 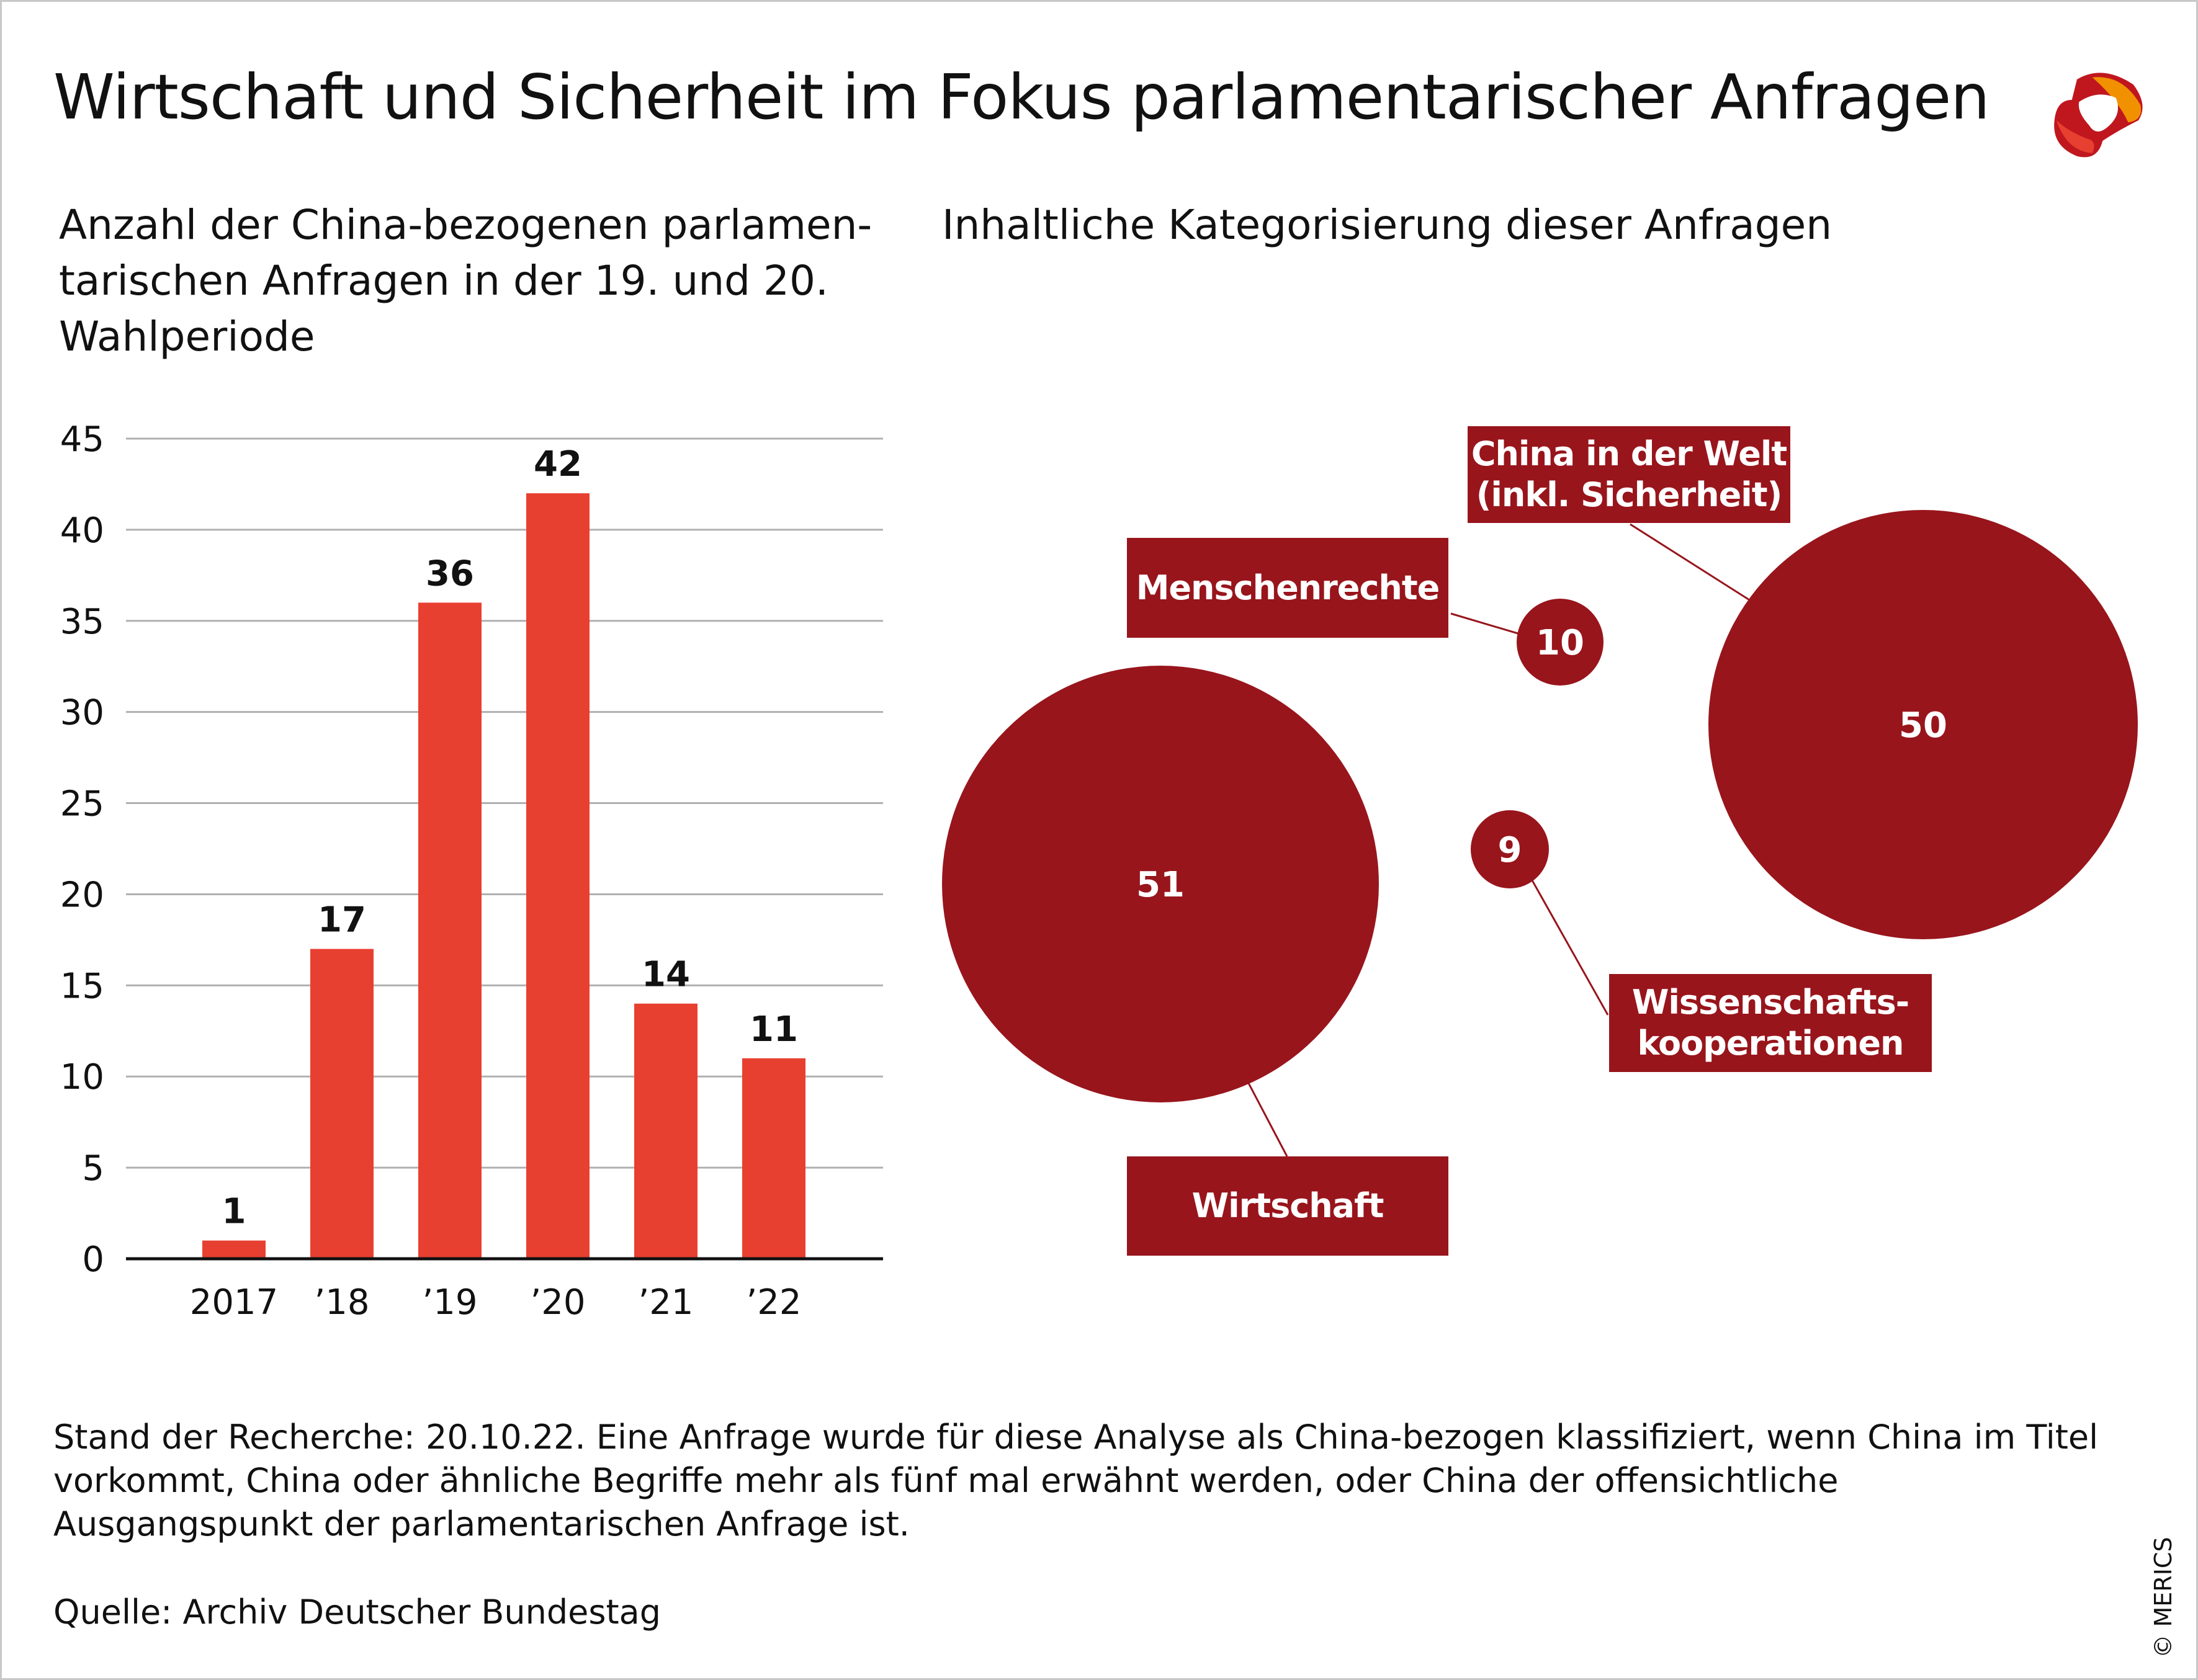 I want to click on y-tick-label: 5, so click(x=93, y=1168).